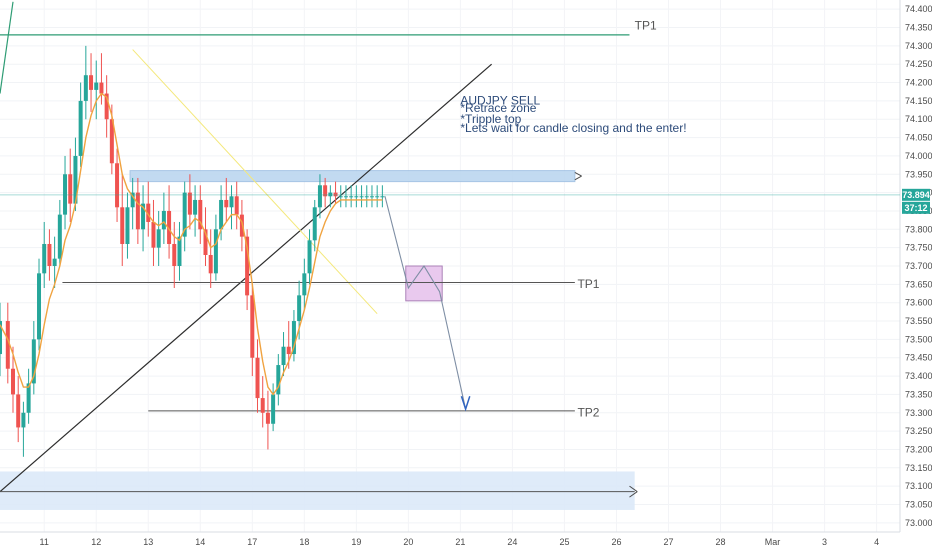 This screenshot has width=932, height=550. I want to click on take-profit-label: TP2, so click(588, 412).